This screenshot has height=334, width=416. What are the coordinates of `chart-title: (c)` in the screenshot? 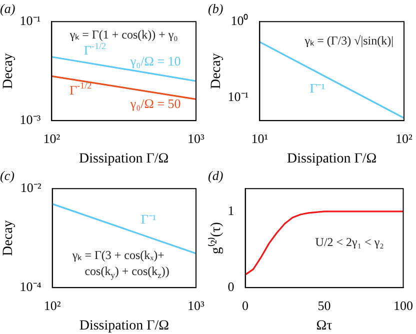 It's located at (7, 176).